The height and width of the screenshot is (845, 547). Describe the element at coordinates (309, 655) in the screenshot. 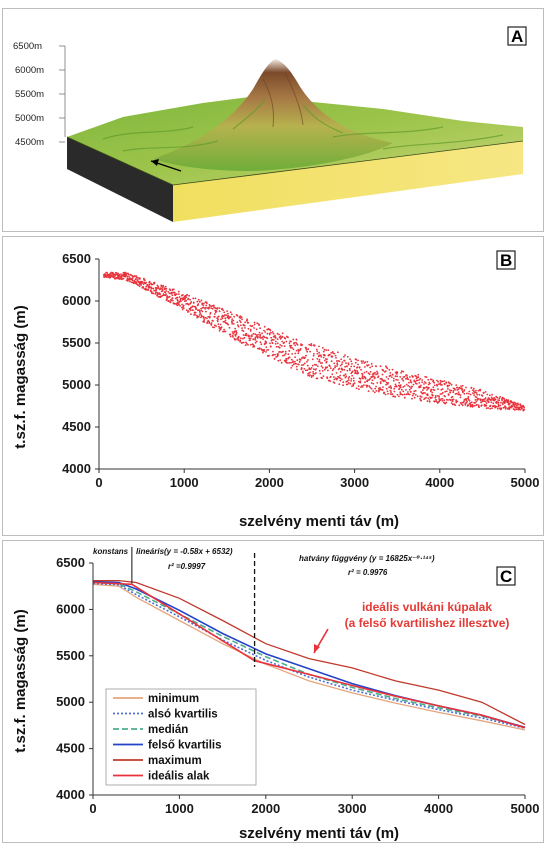

I see `series-line-ideális-alak` at that location.